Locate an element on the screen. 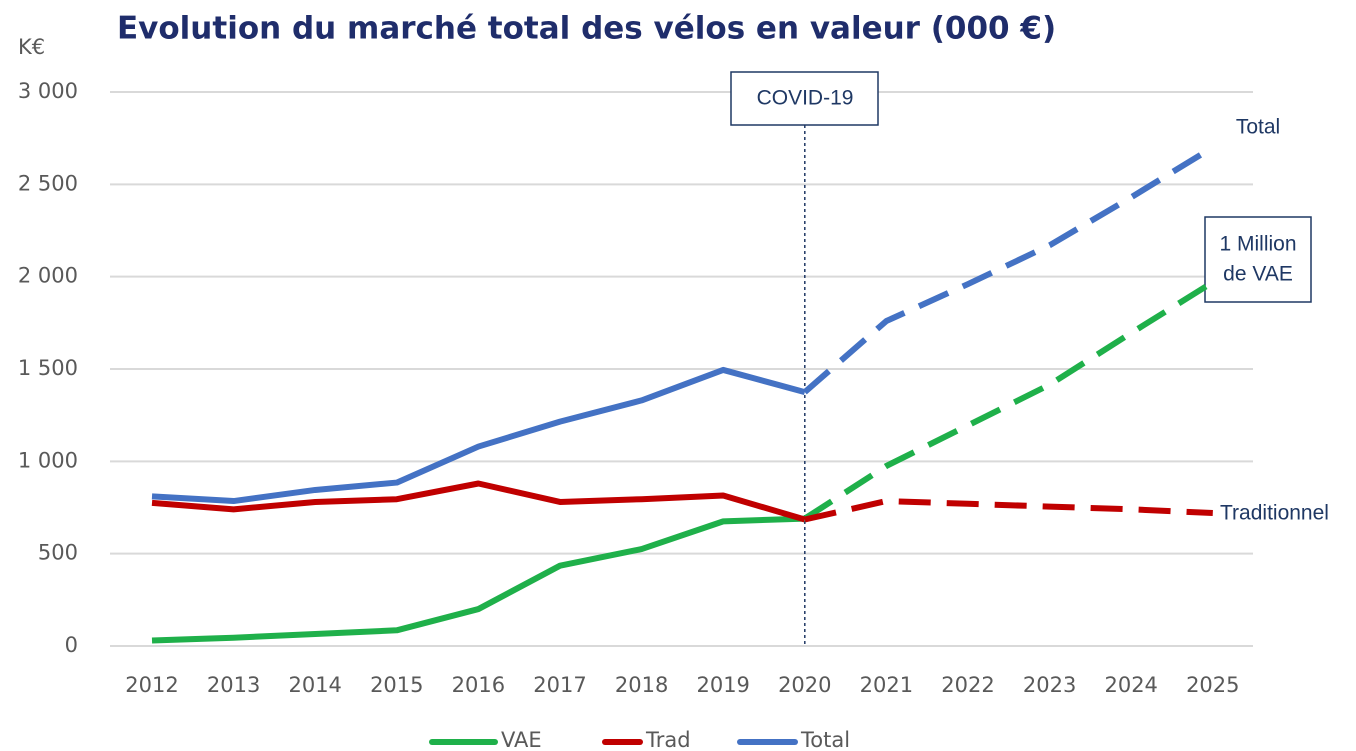  x-tick-label: 2016 is located at coordinates (478, 685).